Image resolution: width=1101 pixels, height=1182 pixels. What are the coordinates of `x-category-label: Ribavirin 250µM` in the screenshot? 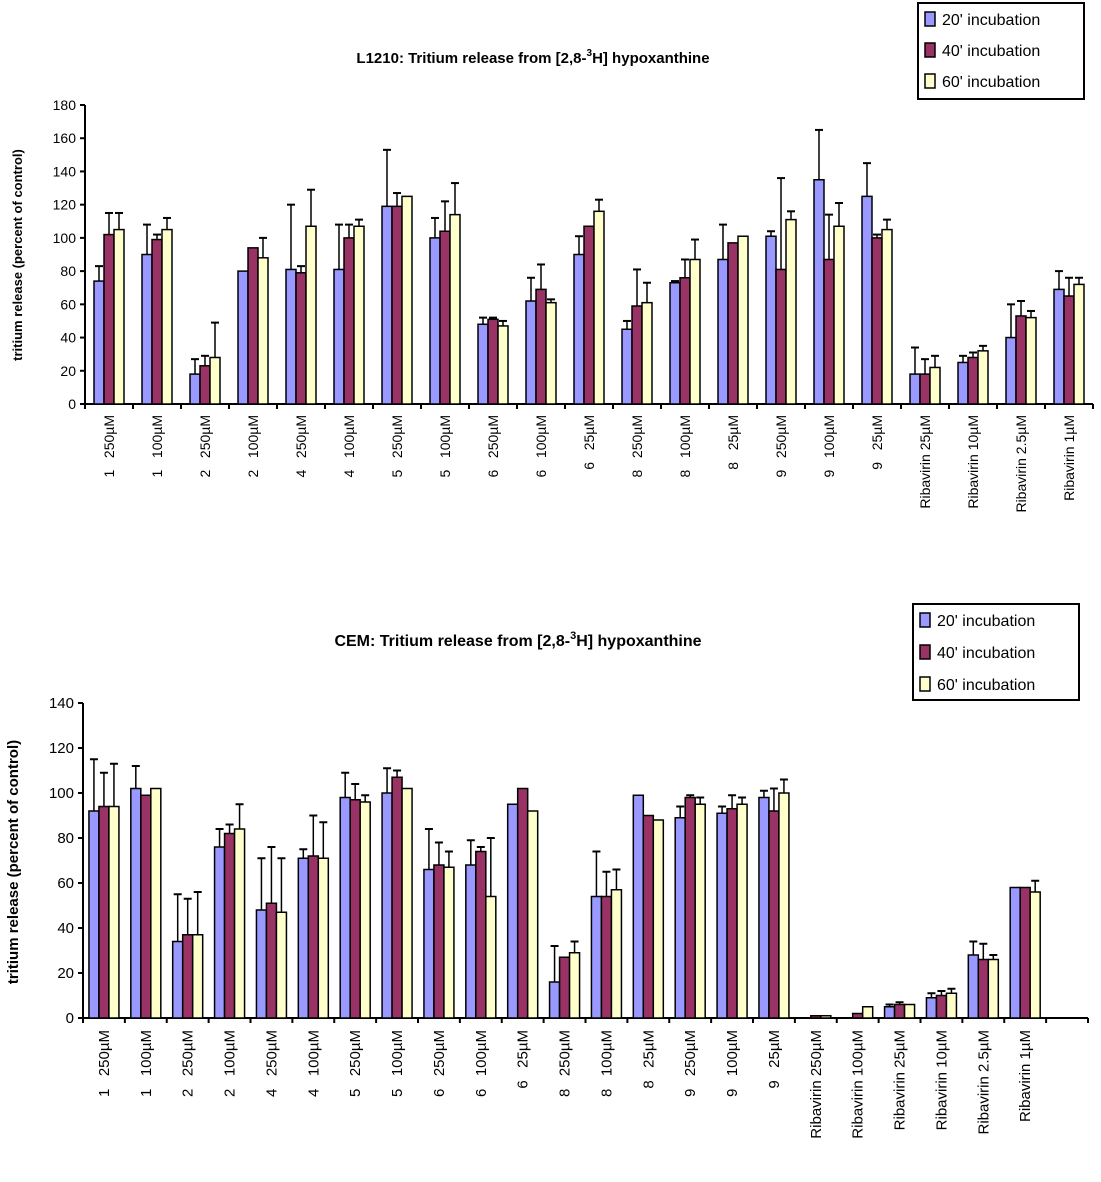 It's located at (816, 1084).